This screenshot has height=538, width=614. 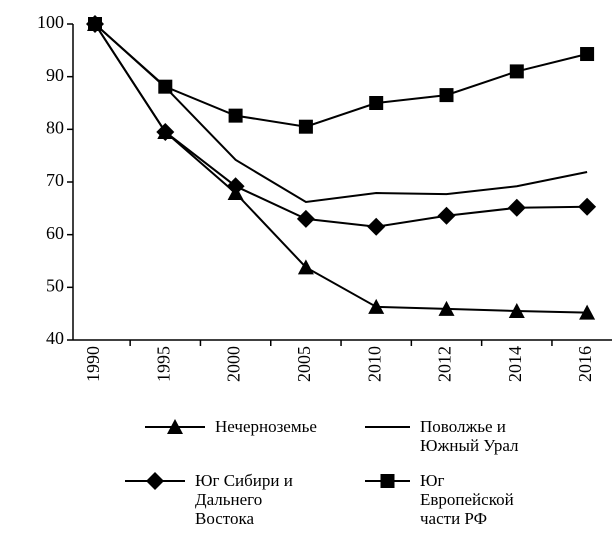 What do you see at coordinates (585, 364) in the screenshot?
I see `x-tick-label: 2016` at bounding box center [585, 364].